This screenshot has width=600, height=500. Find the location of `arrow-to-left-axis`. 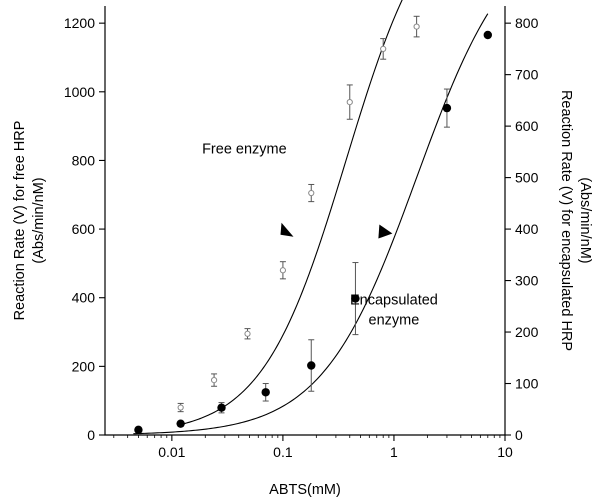

arrow-to-left-axis is located at coordinates (287, 229).